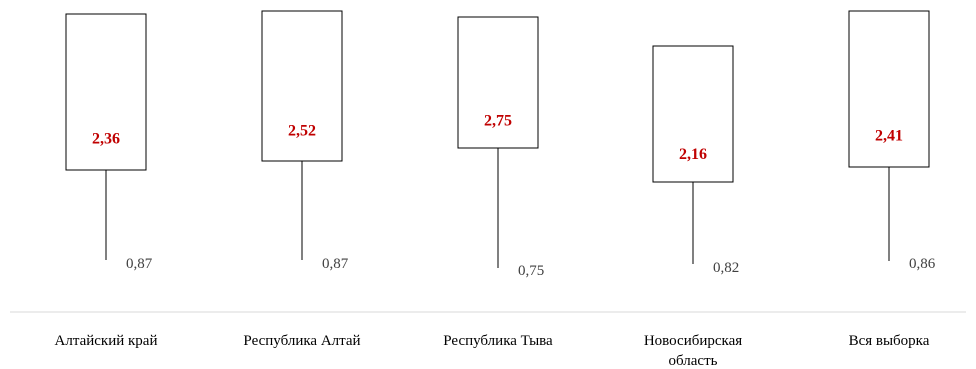 This screenshot has height=369, width=976. What do you see at coordinates (498, 341) in the screenshot?
I see `category-label-2: Республика Тыва` at bounding box center [498, 341].